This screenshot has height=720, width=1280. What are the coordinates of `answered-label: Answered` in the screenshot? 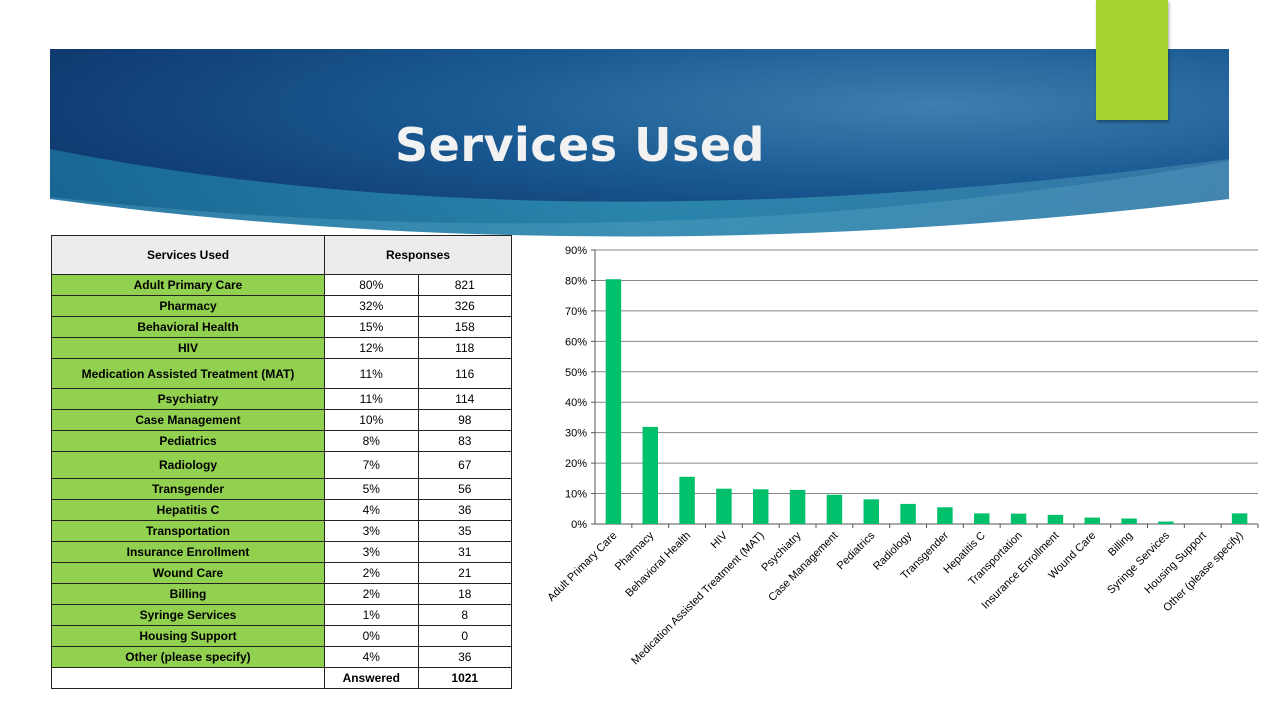 It's located at (371, 678).